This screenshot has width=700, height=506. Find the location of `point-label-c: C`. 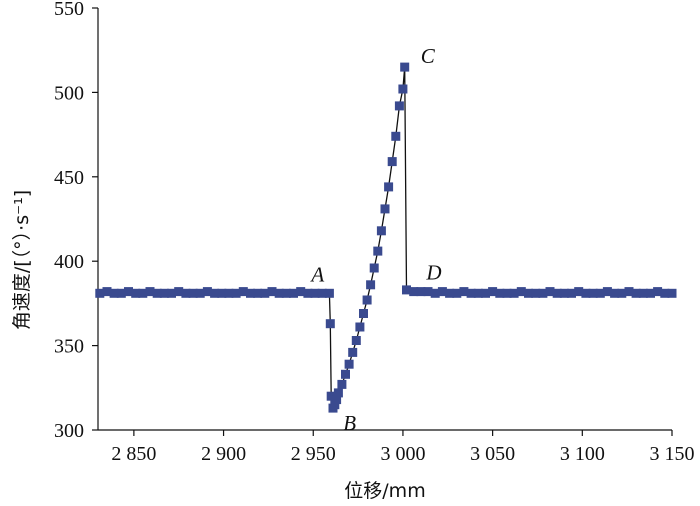

point-label-c: C is located at coordinates (428, 56).